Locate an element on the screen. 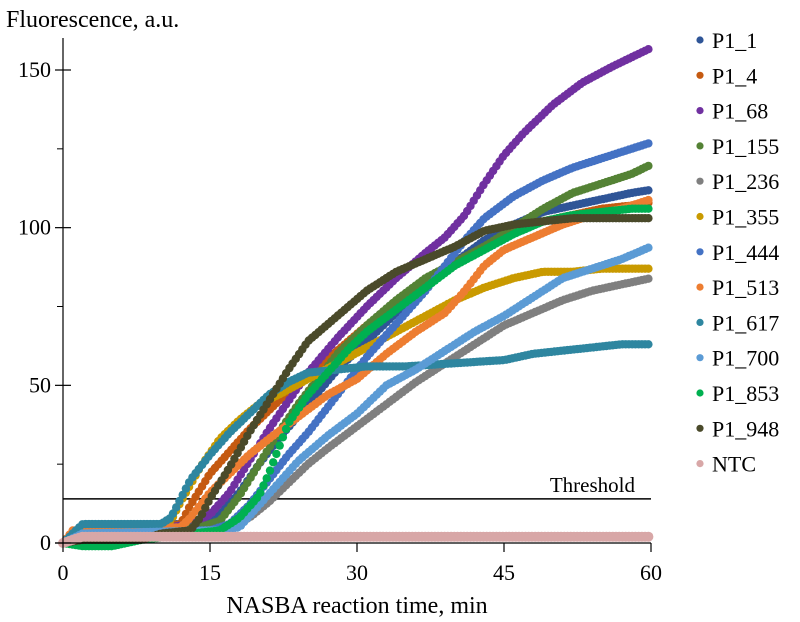 The image size is (800, 622). x-tick-label: 60 is located at coordinates (651, 572).